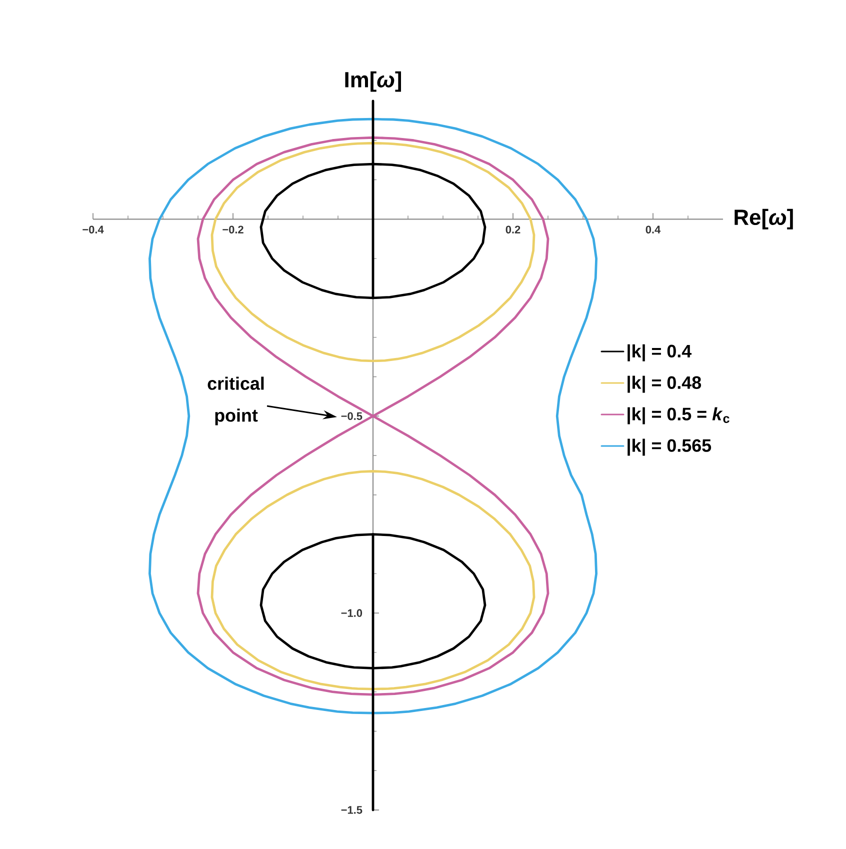 The height and width of the screenshot is (849, 846). I want to click on x-tick-label: 0.2, so click(513, 230).